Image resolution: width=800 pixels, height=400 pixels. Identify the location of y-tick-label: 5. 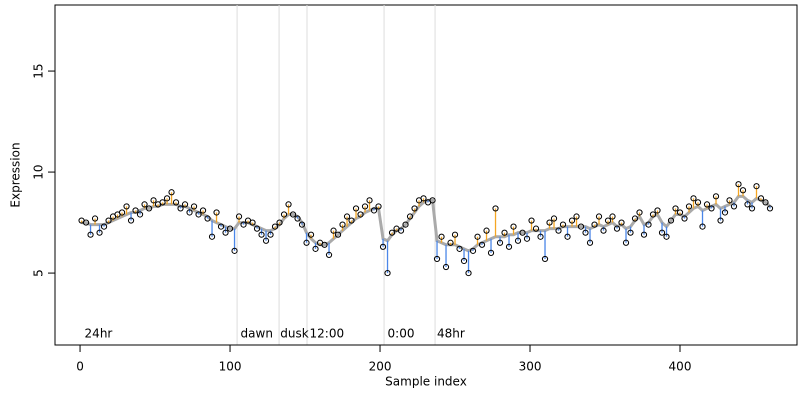
(39, 273).